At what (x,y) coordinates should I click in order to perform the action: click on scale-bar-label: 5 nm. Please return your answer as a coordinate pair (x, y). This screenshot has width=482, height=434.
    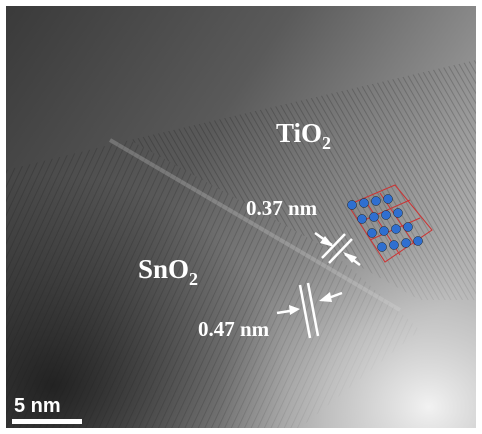
    Looking at the image, I should click on (37, 406).